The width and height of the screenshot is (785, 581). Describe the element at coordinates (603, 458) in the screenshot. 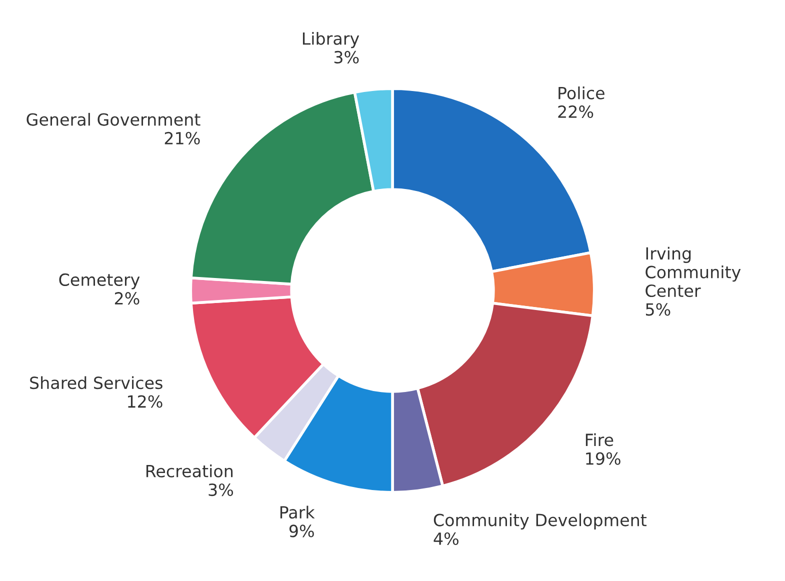

I see `data-label: 19%` at that location.